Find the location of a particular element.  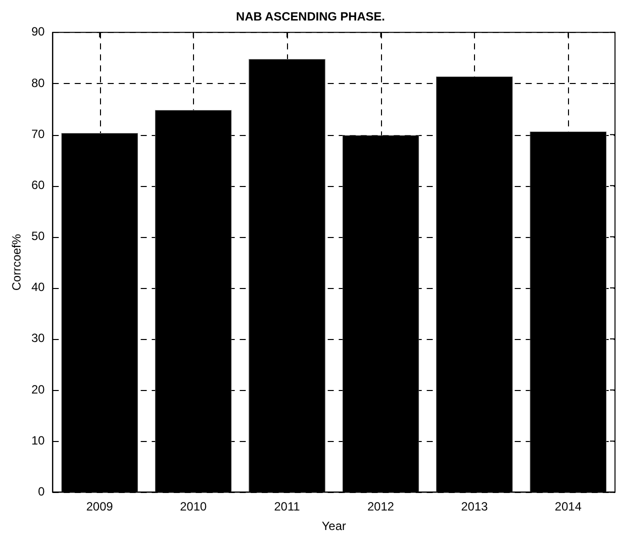

chart-title: NAB ASCENDING PHASE. is located at coordinates (310, 17).